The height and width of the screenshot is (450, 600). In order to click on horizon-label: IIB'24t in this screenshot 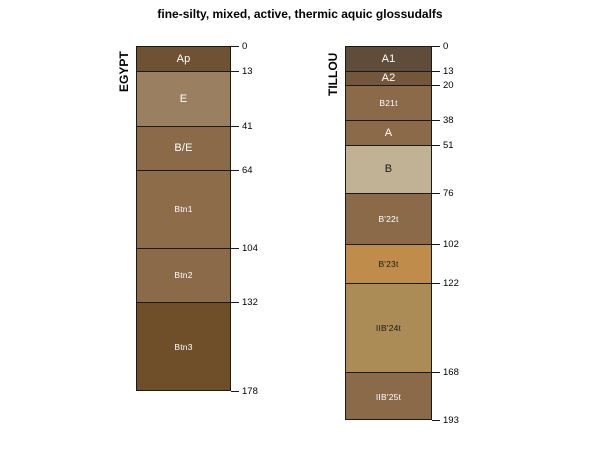, I will do `click(388, 327)`.